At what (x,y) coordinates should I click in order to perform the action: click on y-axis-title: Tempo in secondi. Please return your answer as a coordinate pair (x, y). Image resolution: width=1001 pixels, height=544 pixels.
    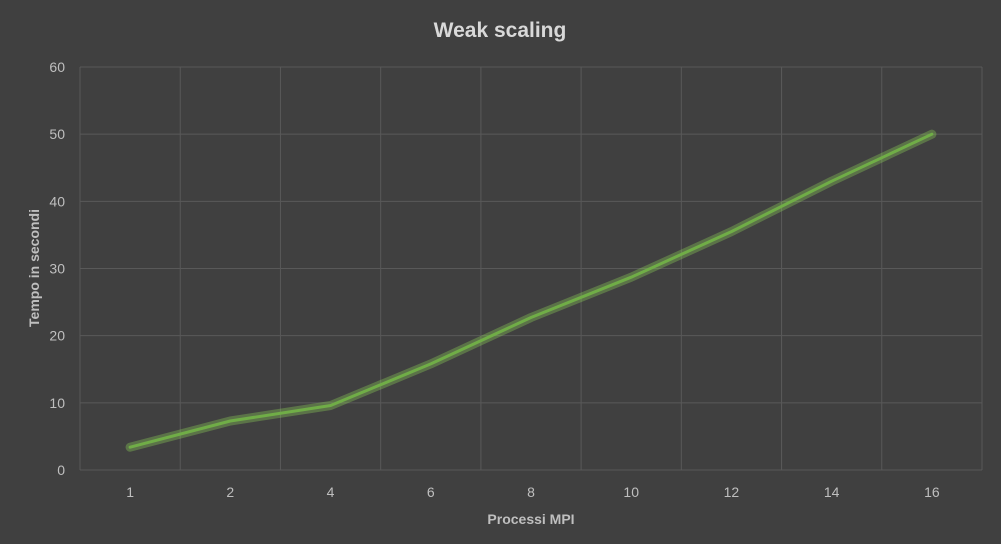
    Looking at the image, I should click on (34, 268).